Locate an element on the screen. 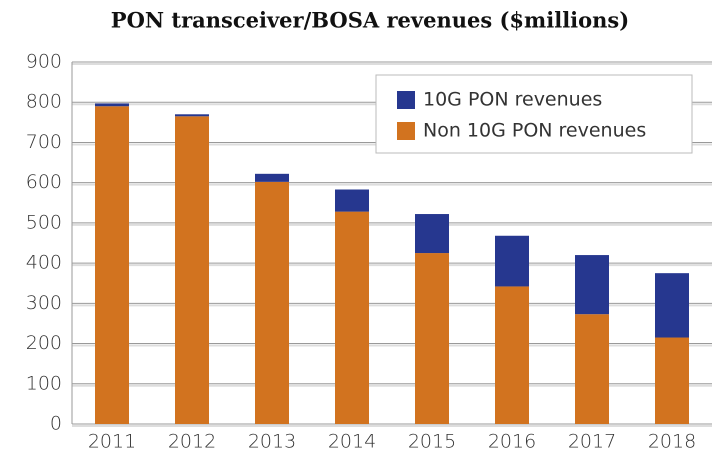 The image size is (720, 463). legend-box is located at coordinates (534, 114).